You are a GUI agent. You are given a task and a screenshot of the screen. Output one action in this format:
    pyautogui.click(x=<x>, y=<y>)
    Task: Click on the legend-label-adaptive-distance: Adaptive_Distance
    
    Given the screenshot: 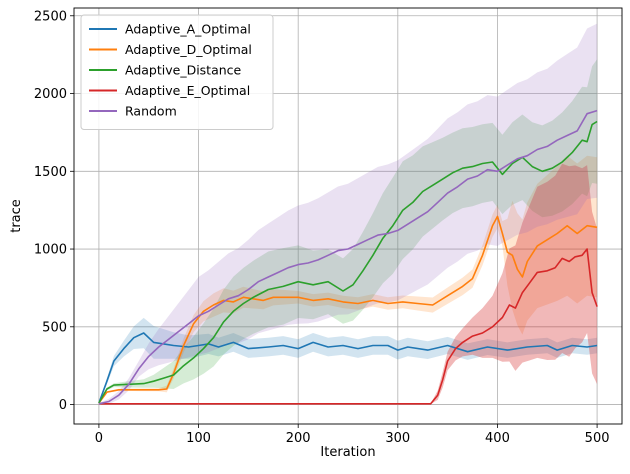 What is the action you would take?
    pyautogui.click(x=183, y=70)
    